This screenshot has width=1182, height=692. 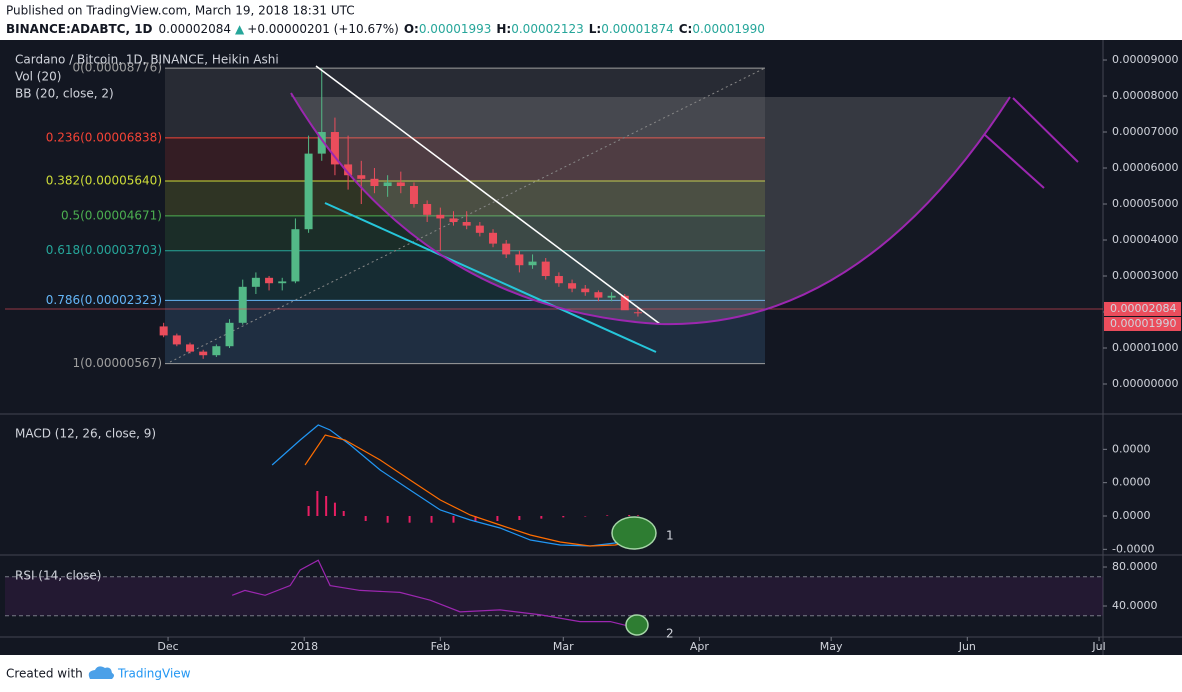 I want to click on x-tick-label: Jul, so click(x=1098, y=646).